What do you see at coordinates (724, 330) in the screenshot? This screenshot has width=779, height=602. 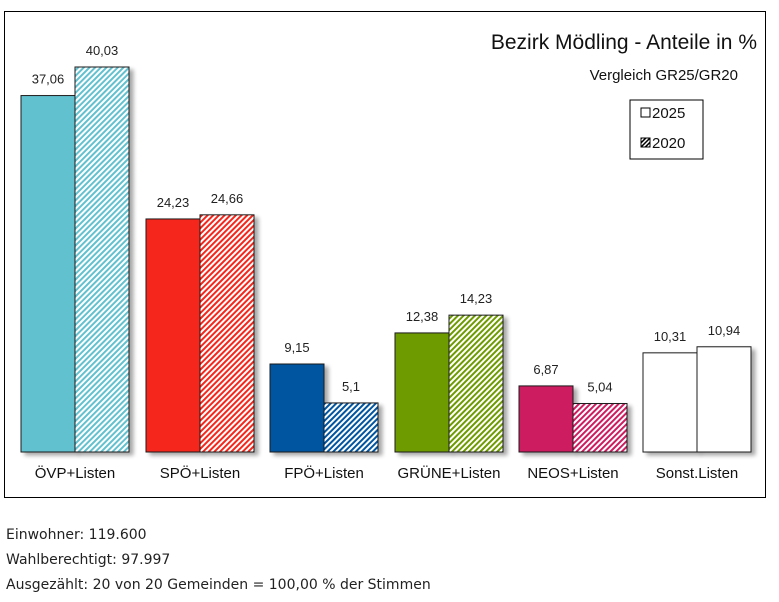 I see `data-label-sonst-listen-2020: 10,94` at bounding box center [724, 330].